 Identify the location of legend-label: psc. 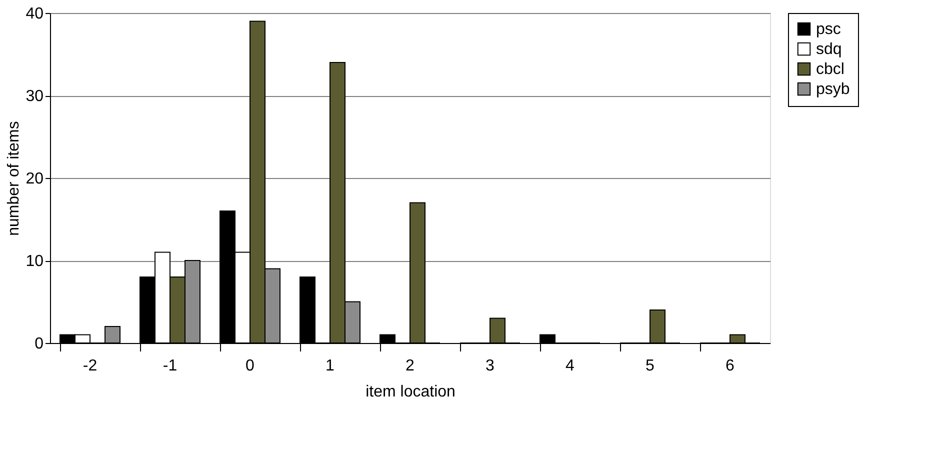
(828, 29).